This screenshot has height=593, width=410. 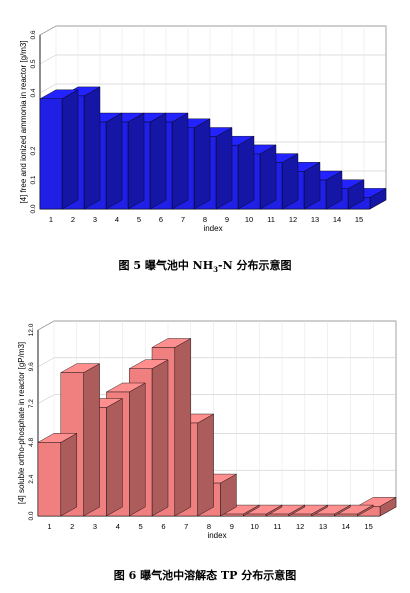 I want to click on figure-6-caption: 图 6 曝气池中溶解态 TP 分布示意图, so click(x=205, y=575).